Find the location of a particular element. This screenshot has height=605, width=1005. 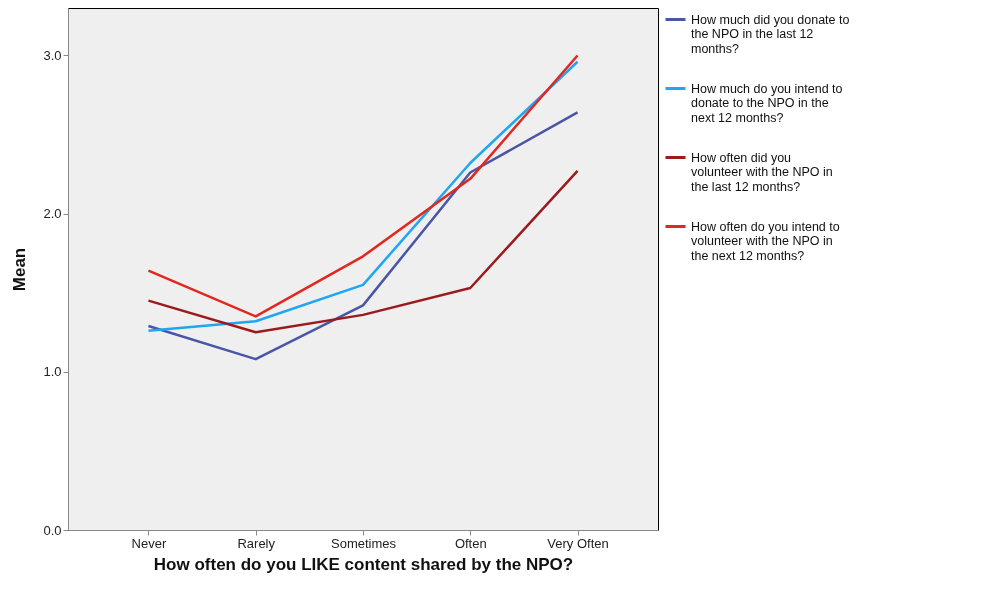

y-tick-label: 0.0 is located at coordinates (52, 530).